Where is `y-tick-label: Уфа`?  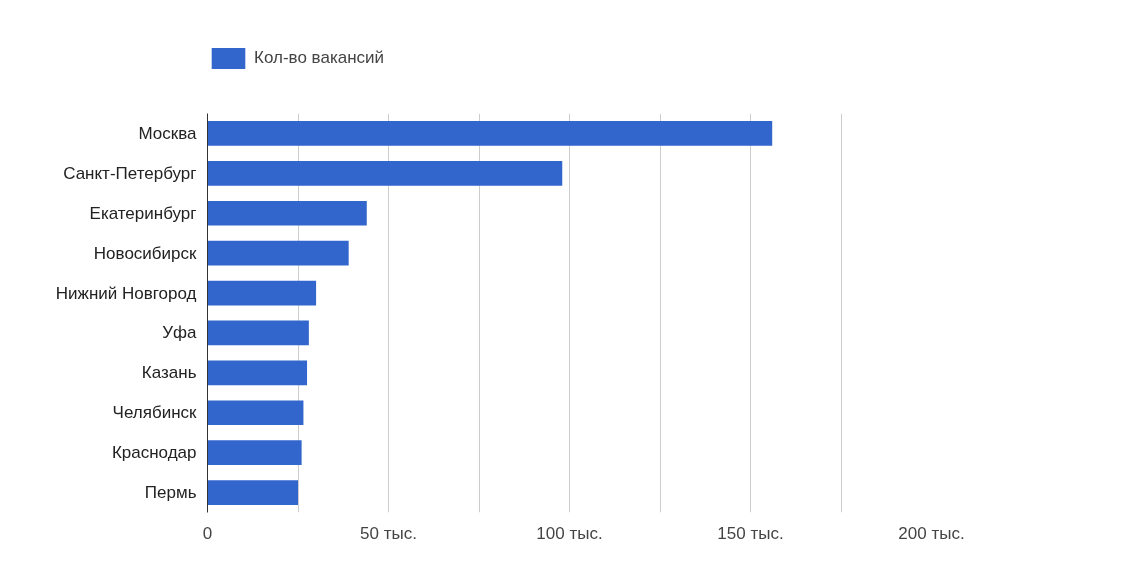 y-tick-label: Уфа is located at coordinates (180, 333).